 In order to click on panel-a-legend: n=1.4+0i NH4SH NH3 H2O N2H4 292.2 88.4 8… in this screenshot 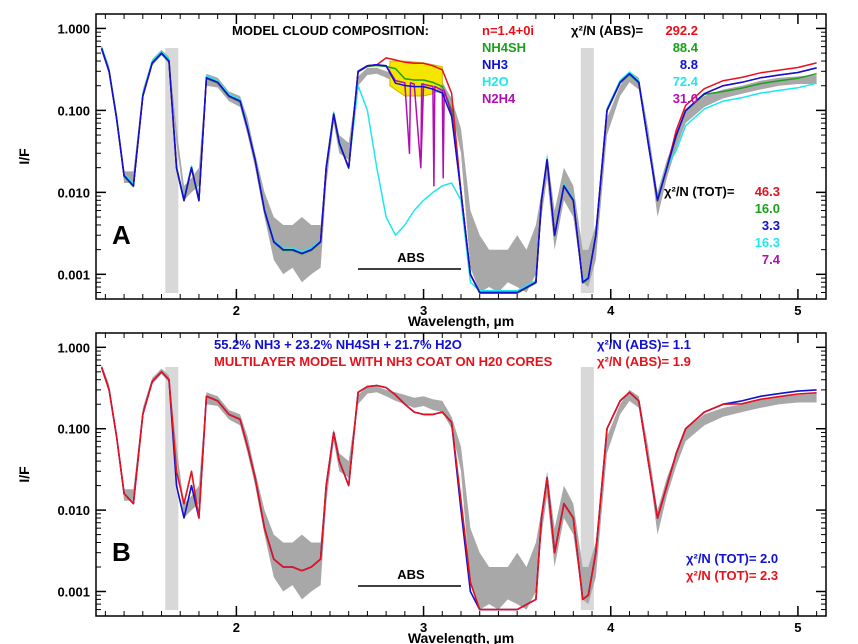, I will do `click(631, 145)`.